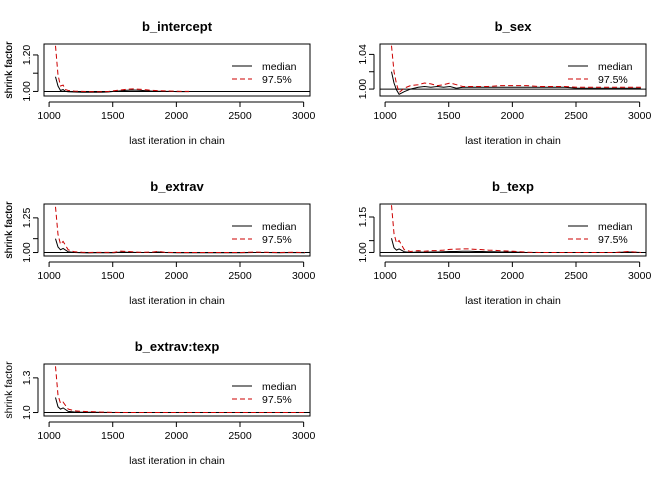 This screenshot has width=672, height=480. Describe the element at coordinates (27, 217) in the screenshot. I see `y-tick-label: 1.25` at that location.